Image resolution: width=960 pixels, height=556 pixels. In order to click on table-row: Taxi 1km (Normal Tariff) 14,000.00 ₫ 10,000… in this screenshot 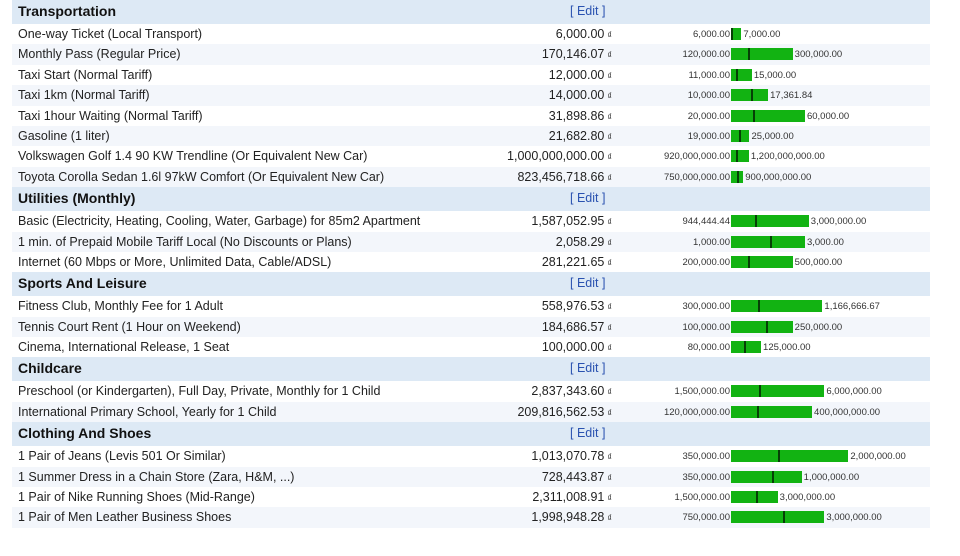, I will do `click(472, 95)`.